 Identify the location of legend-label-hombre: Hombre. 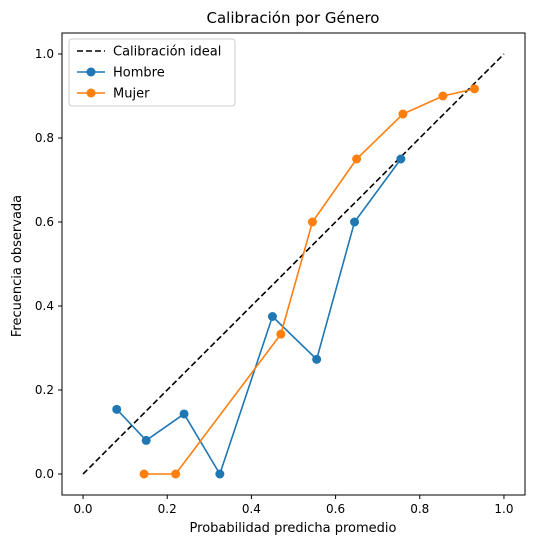
(139, 73).